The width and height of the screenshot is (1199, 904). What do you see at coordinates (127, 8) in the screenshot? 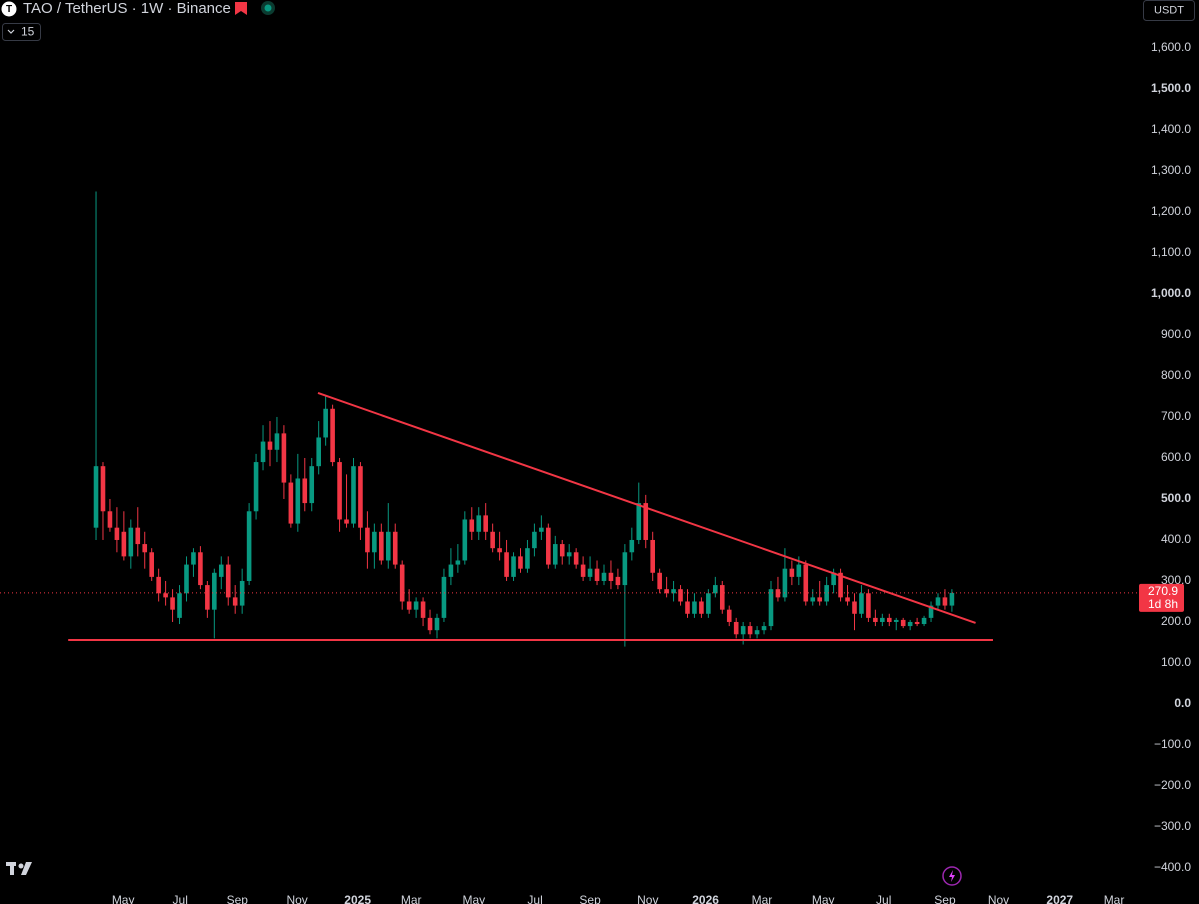
I see `chart-title: TAO / TetherUS · 1W · Binance` at bounding box center [127, 8].